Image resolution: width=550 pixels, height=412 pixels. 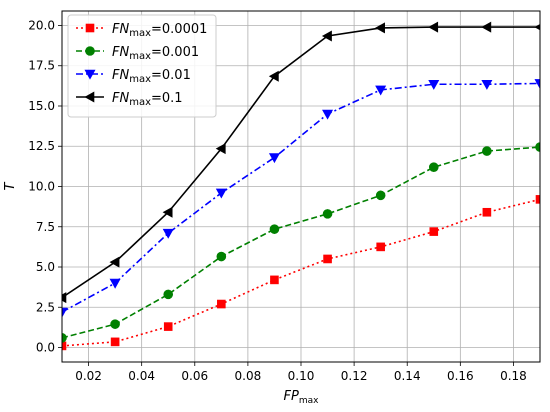 I want to click on x-tick-label: 0.12, so click(x=354, y=376).